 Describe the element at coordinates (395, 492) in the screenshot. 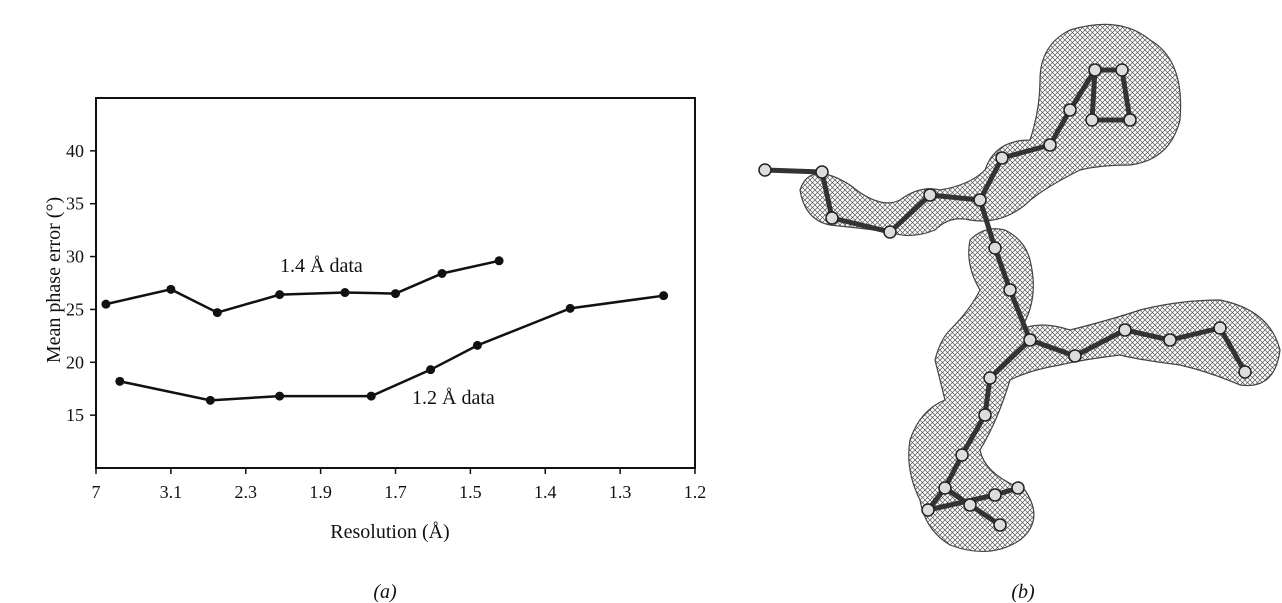

I see `x-tick-label: 1.7` at that location.